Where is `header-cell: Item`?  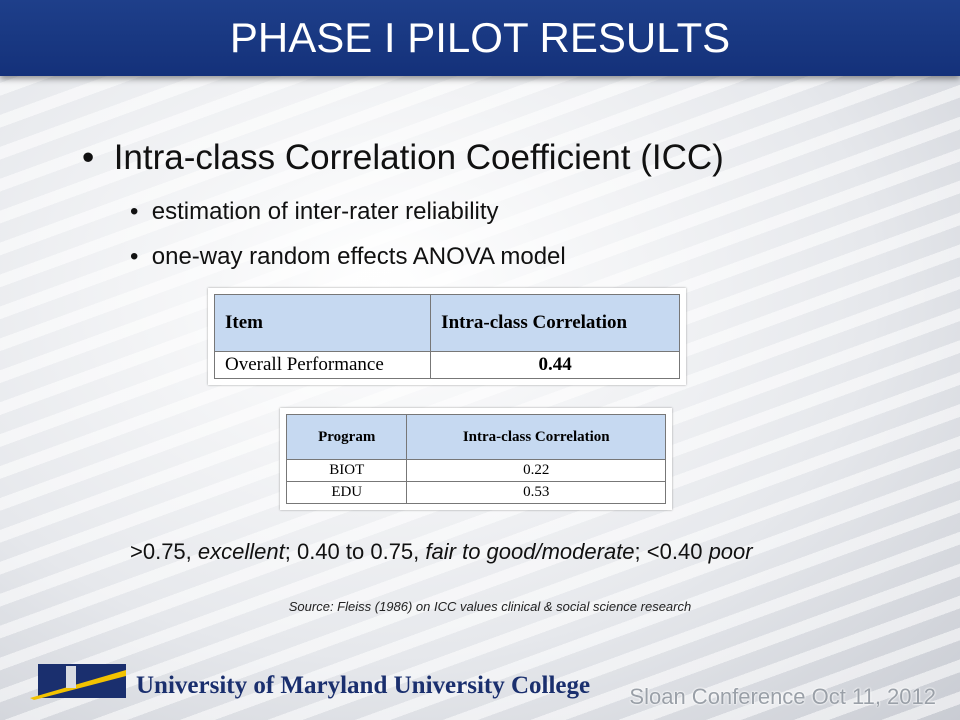 header-cell: Item is located at coordinates (322, 323).